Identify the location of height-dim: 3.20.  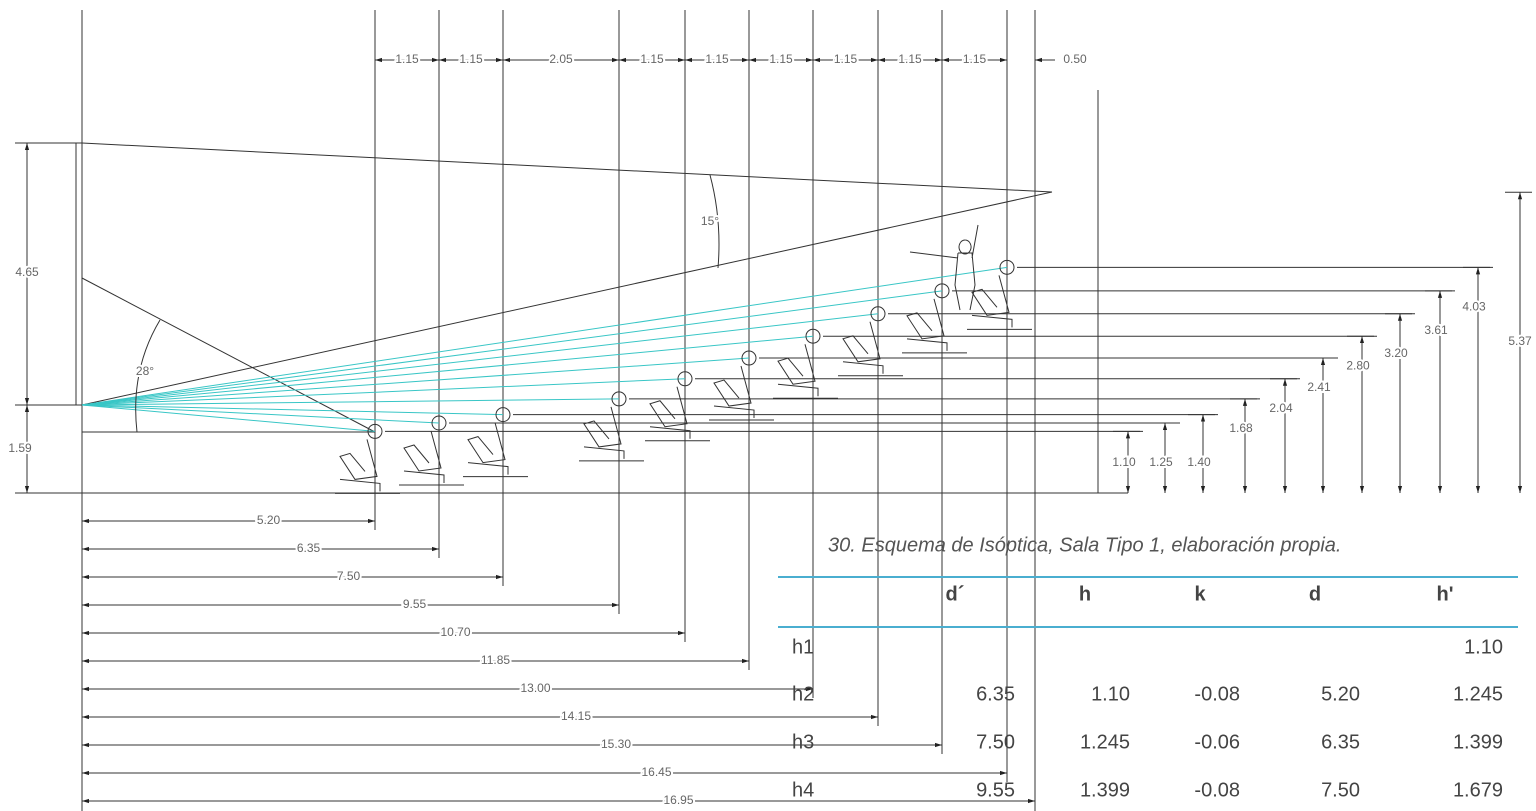
(1396, 353).